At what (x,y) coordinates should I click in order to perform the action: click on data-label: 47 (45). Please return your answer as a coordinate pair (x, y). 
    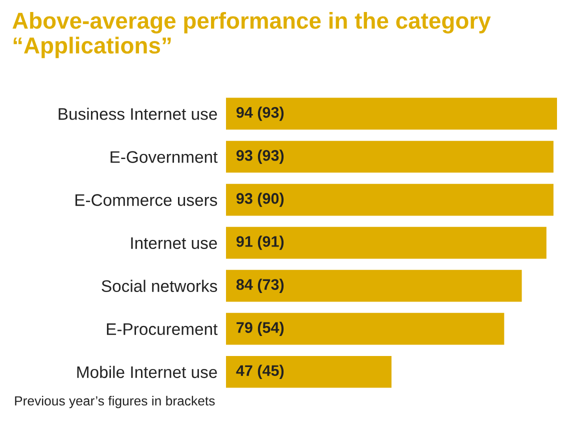
    Looking at the image, I should click on (260, 371).